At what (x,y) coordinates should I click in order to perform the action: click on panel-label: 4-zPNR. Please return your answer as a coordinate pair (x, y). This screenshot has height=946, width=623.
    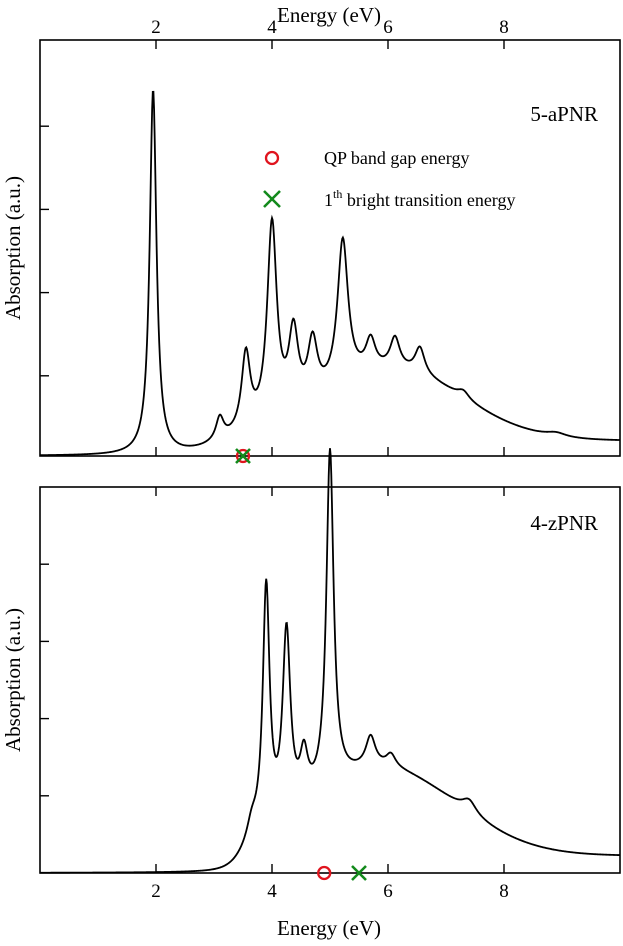
    Looking at the image, I should click on (564, 523).